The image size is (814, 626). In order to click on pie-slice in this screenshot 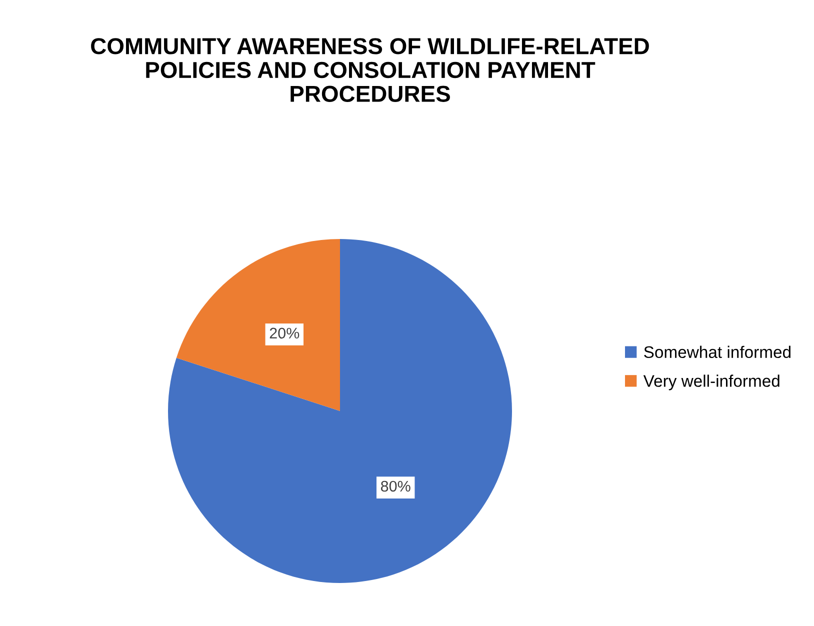, I will do `click(258, 325)`.